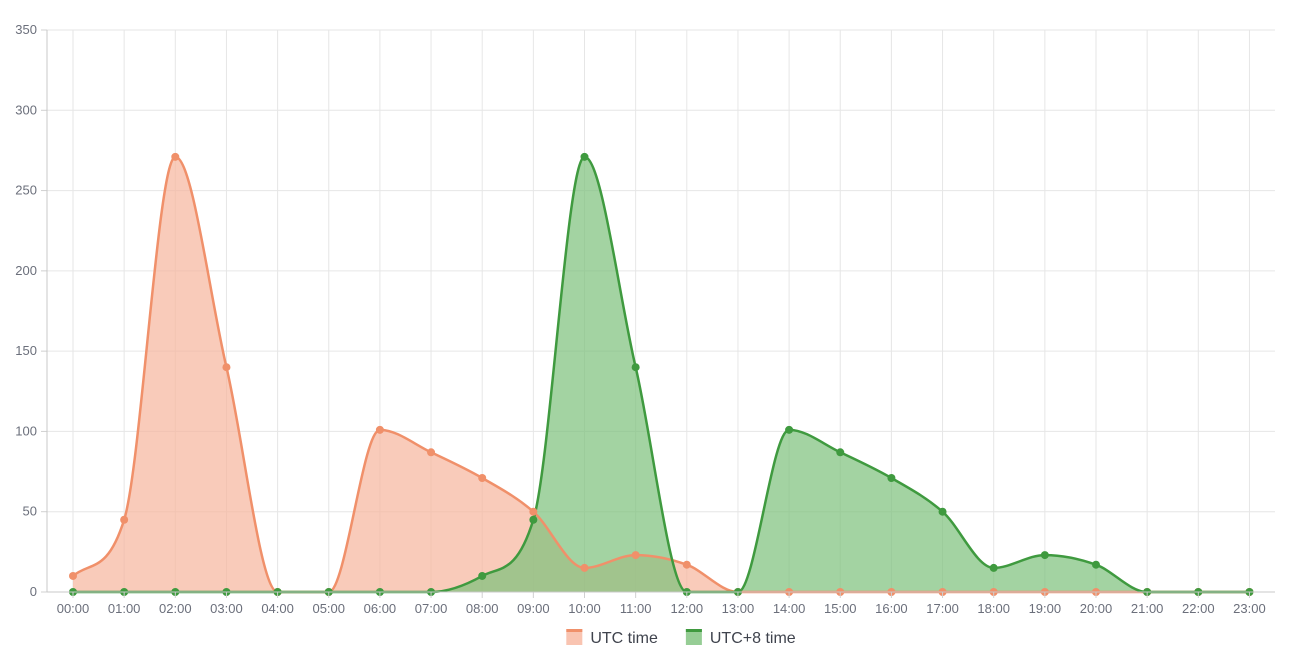  I want to click on legend-label: UTC+8 time, so click(753, 638).